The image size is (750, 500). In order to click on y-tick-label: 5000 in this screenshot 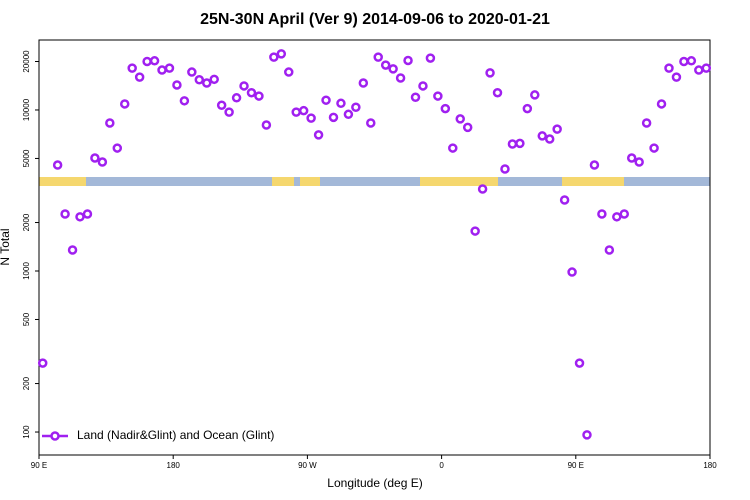, I will do `click(26, 158)`.